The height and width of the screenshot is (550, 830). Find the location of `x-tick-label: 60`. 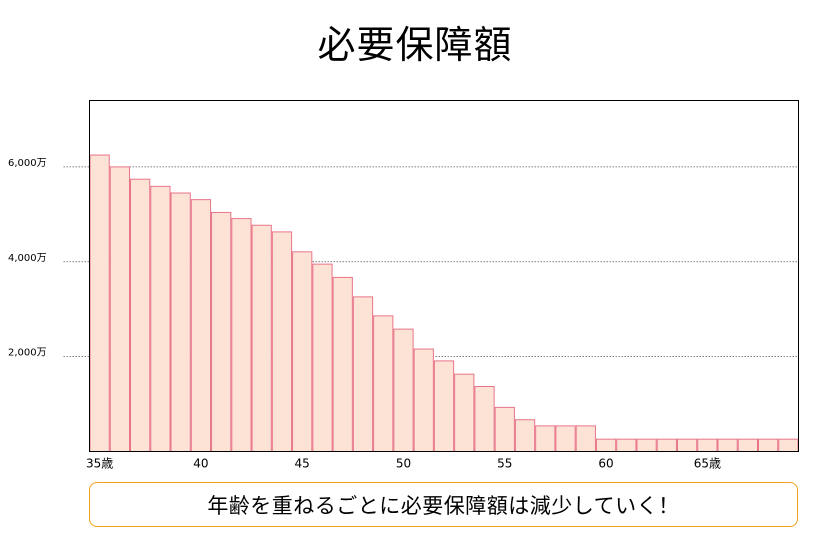

x-tick-label: 60 is located at coordinates (605, 464).